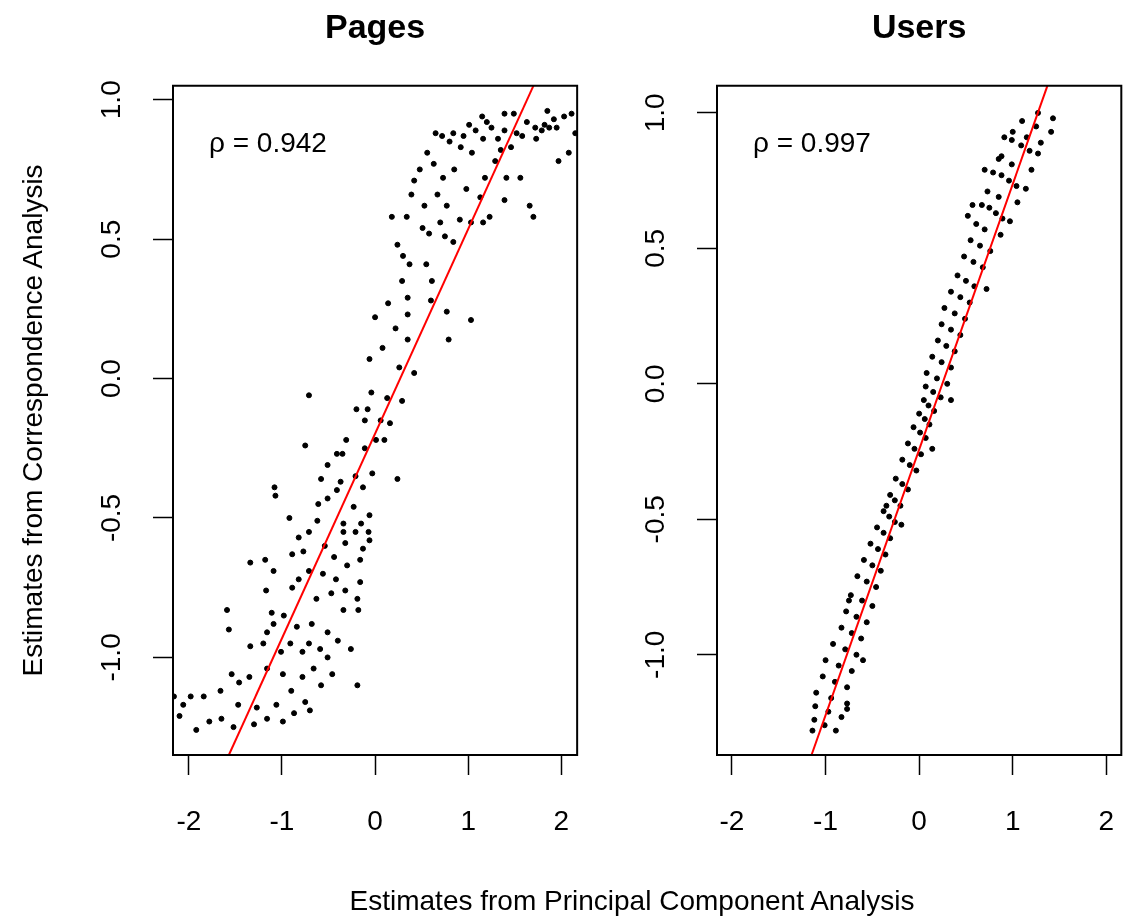 Image resolution: width=1131 pixels, height=920 pixels. What do you see at coordinates (812, 142) in the screenshot?
I see `annotation: ρ = 0.997` at bounding box center [812, 142].